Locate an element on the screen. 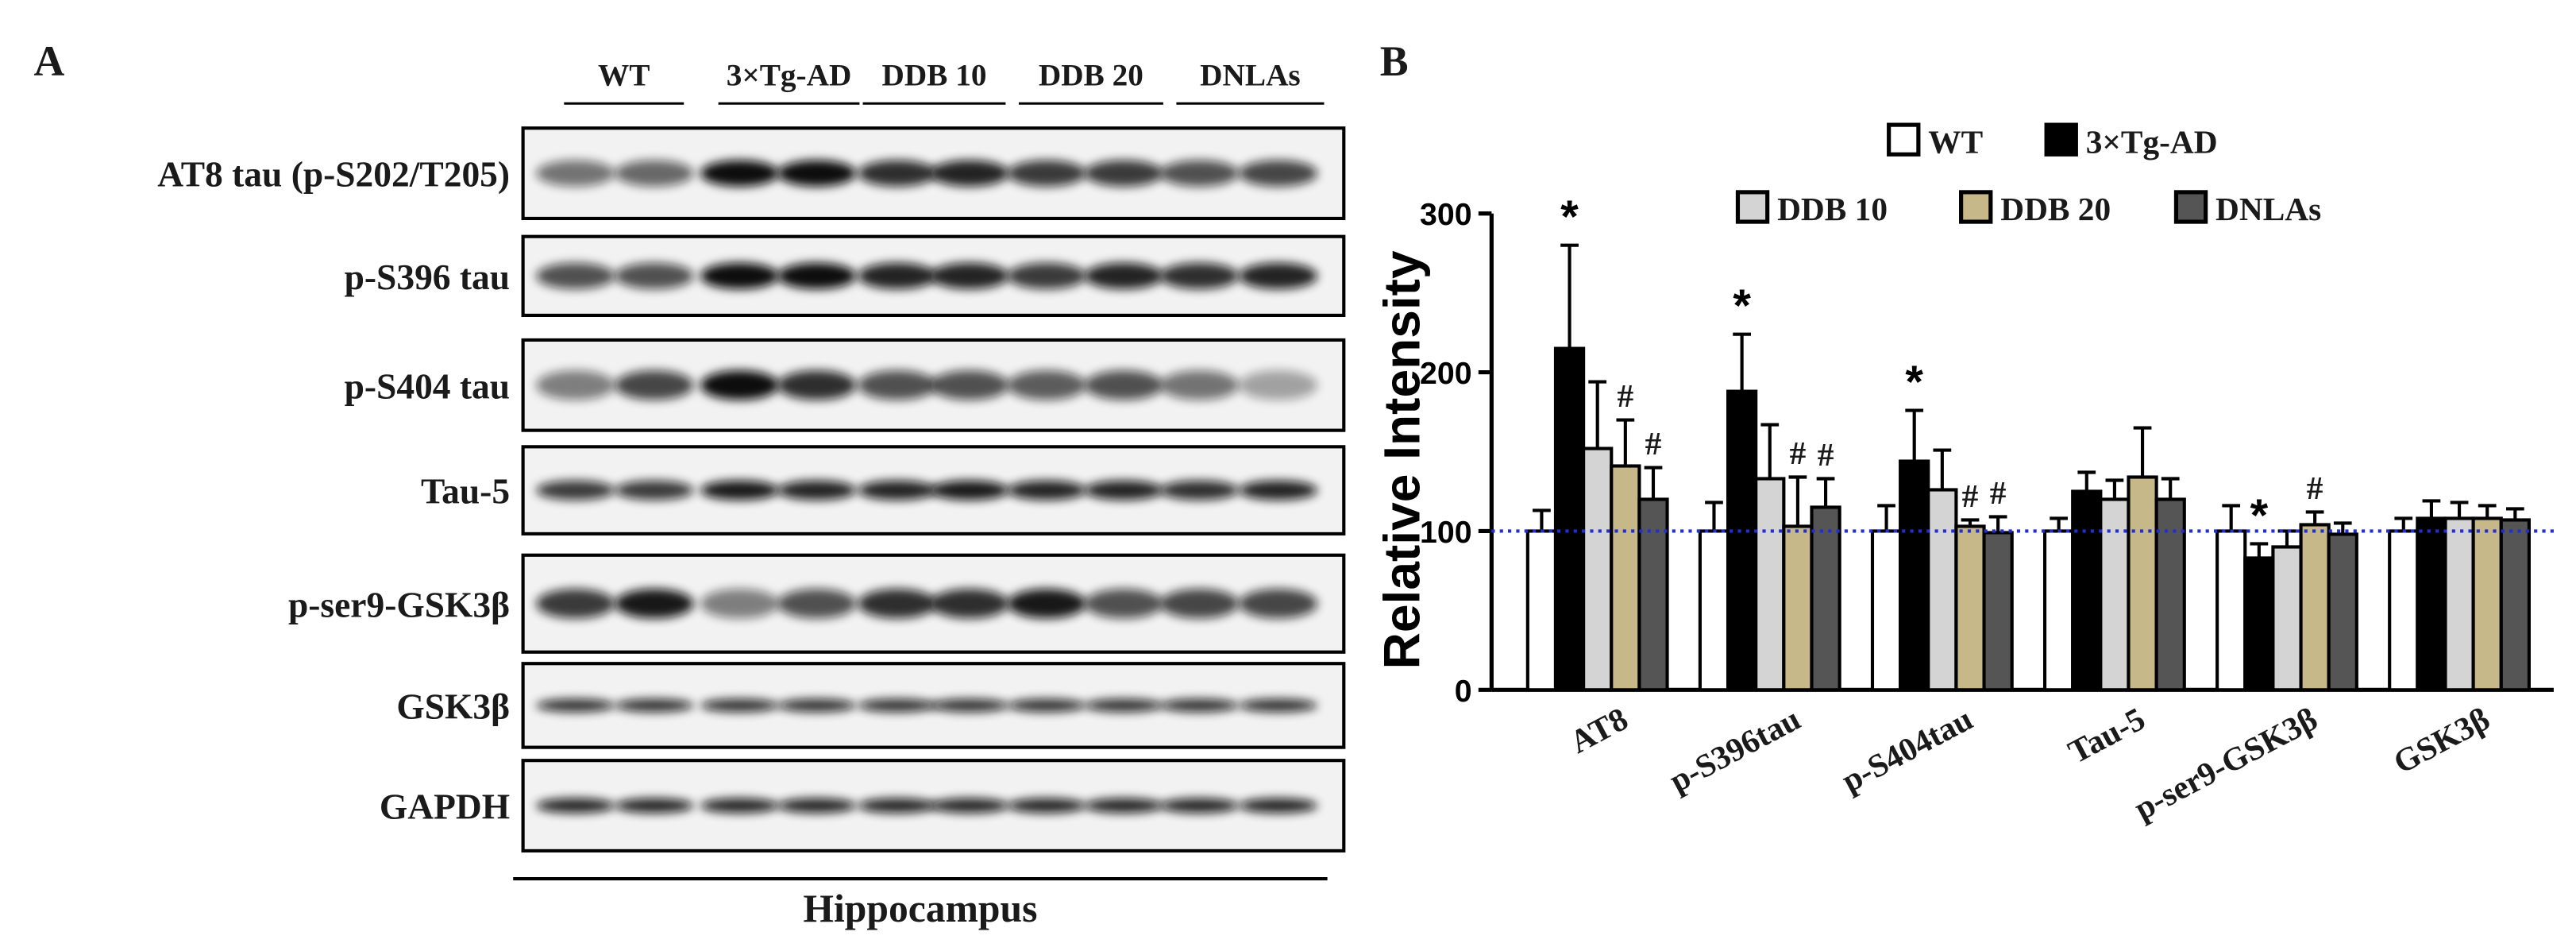  y-tick-label: 0 is located at coordinates (1463, 691).